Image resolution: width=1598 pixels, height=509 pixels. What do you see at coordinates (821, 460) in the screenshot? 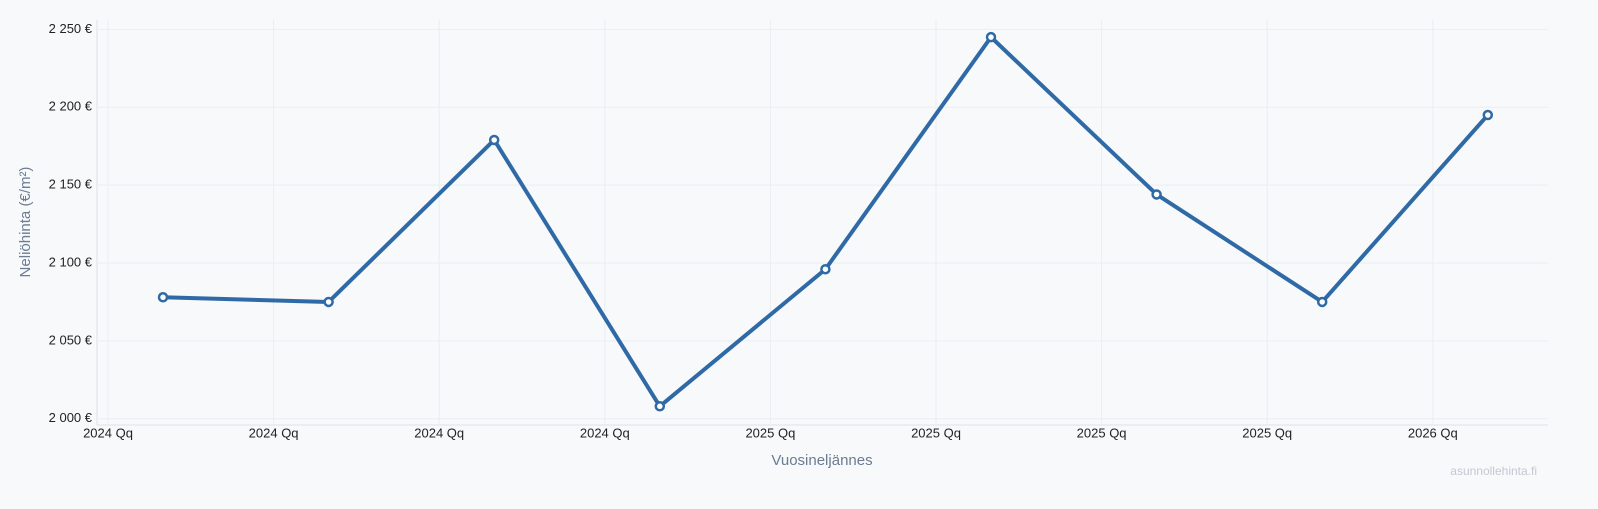
I see `x-axis-title: Vuosineljännes` at bounding box center [821, 460].